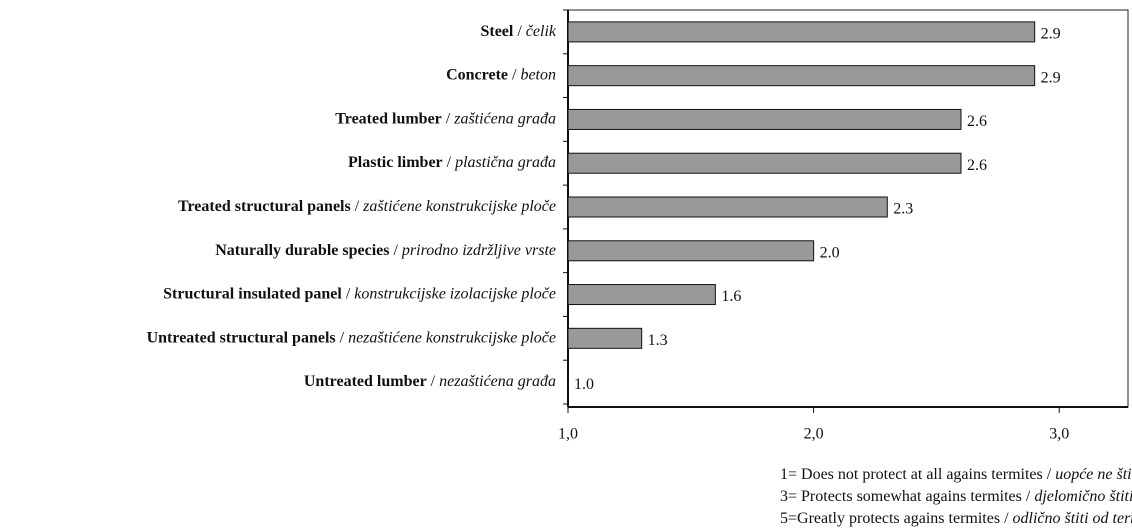 The image size is (1132, 531). What do you see at coordinates (568, 434) in the screenshot?
I see `x-tick-label: 1,0` at bounding box center [568, 434].